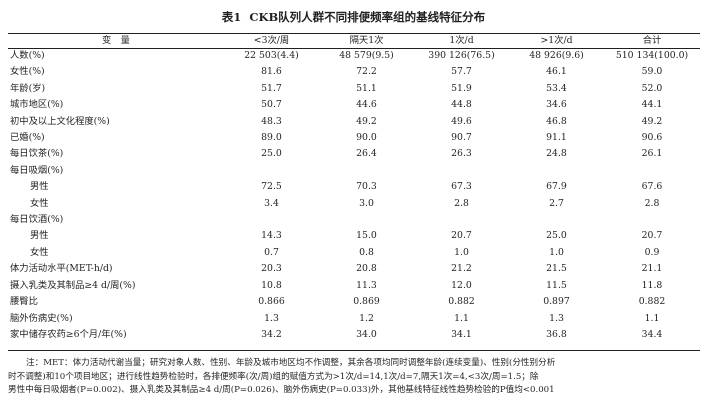 This screenshot has height=407, width=707. What do you see at coordinates (366, 302) in the screenshot?
I see `table-cell: 0.869` at bounding box center [366, 302].